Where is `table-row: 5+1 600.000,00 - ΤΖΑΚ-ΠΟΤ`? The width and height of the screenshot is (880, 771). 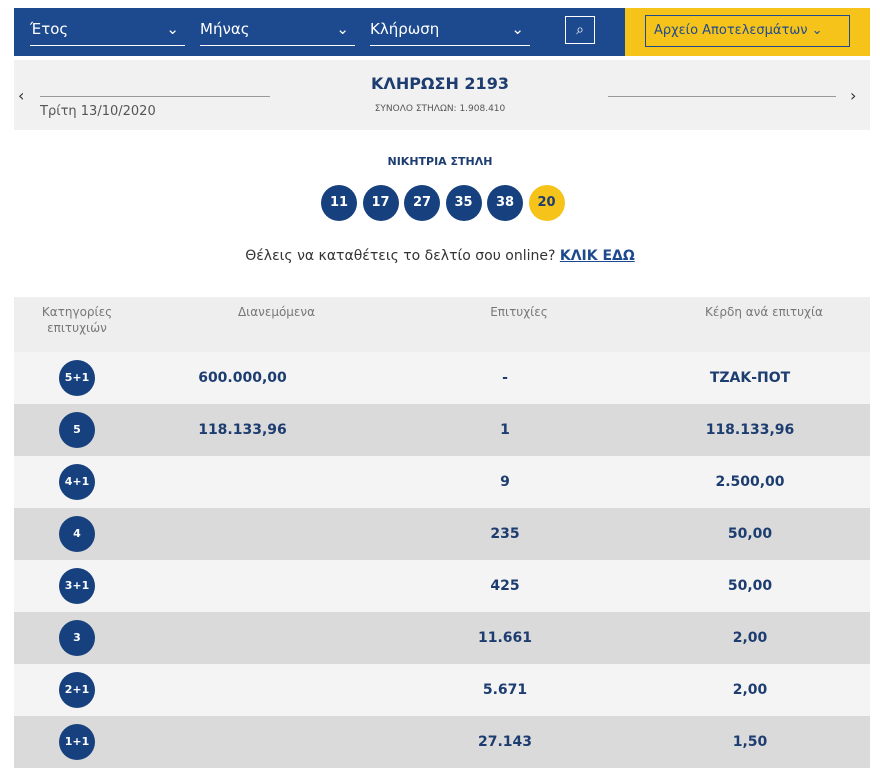 table-row: 5+1 600.000,00 - ΤΖΑΚ-ΠΟΤ is located at coordinates (442, 378).